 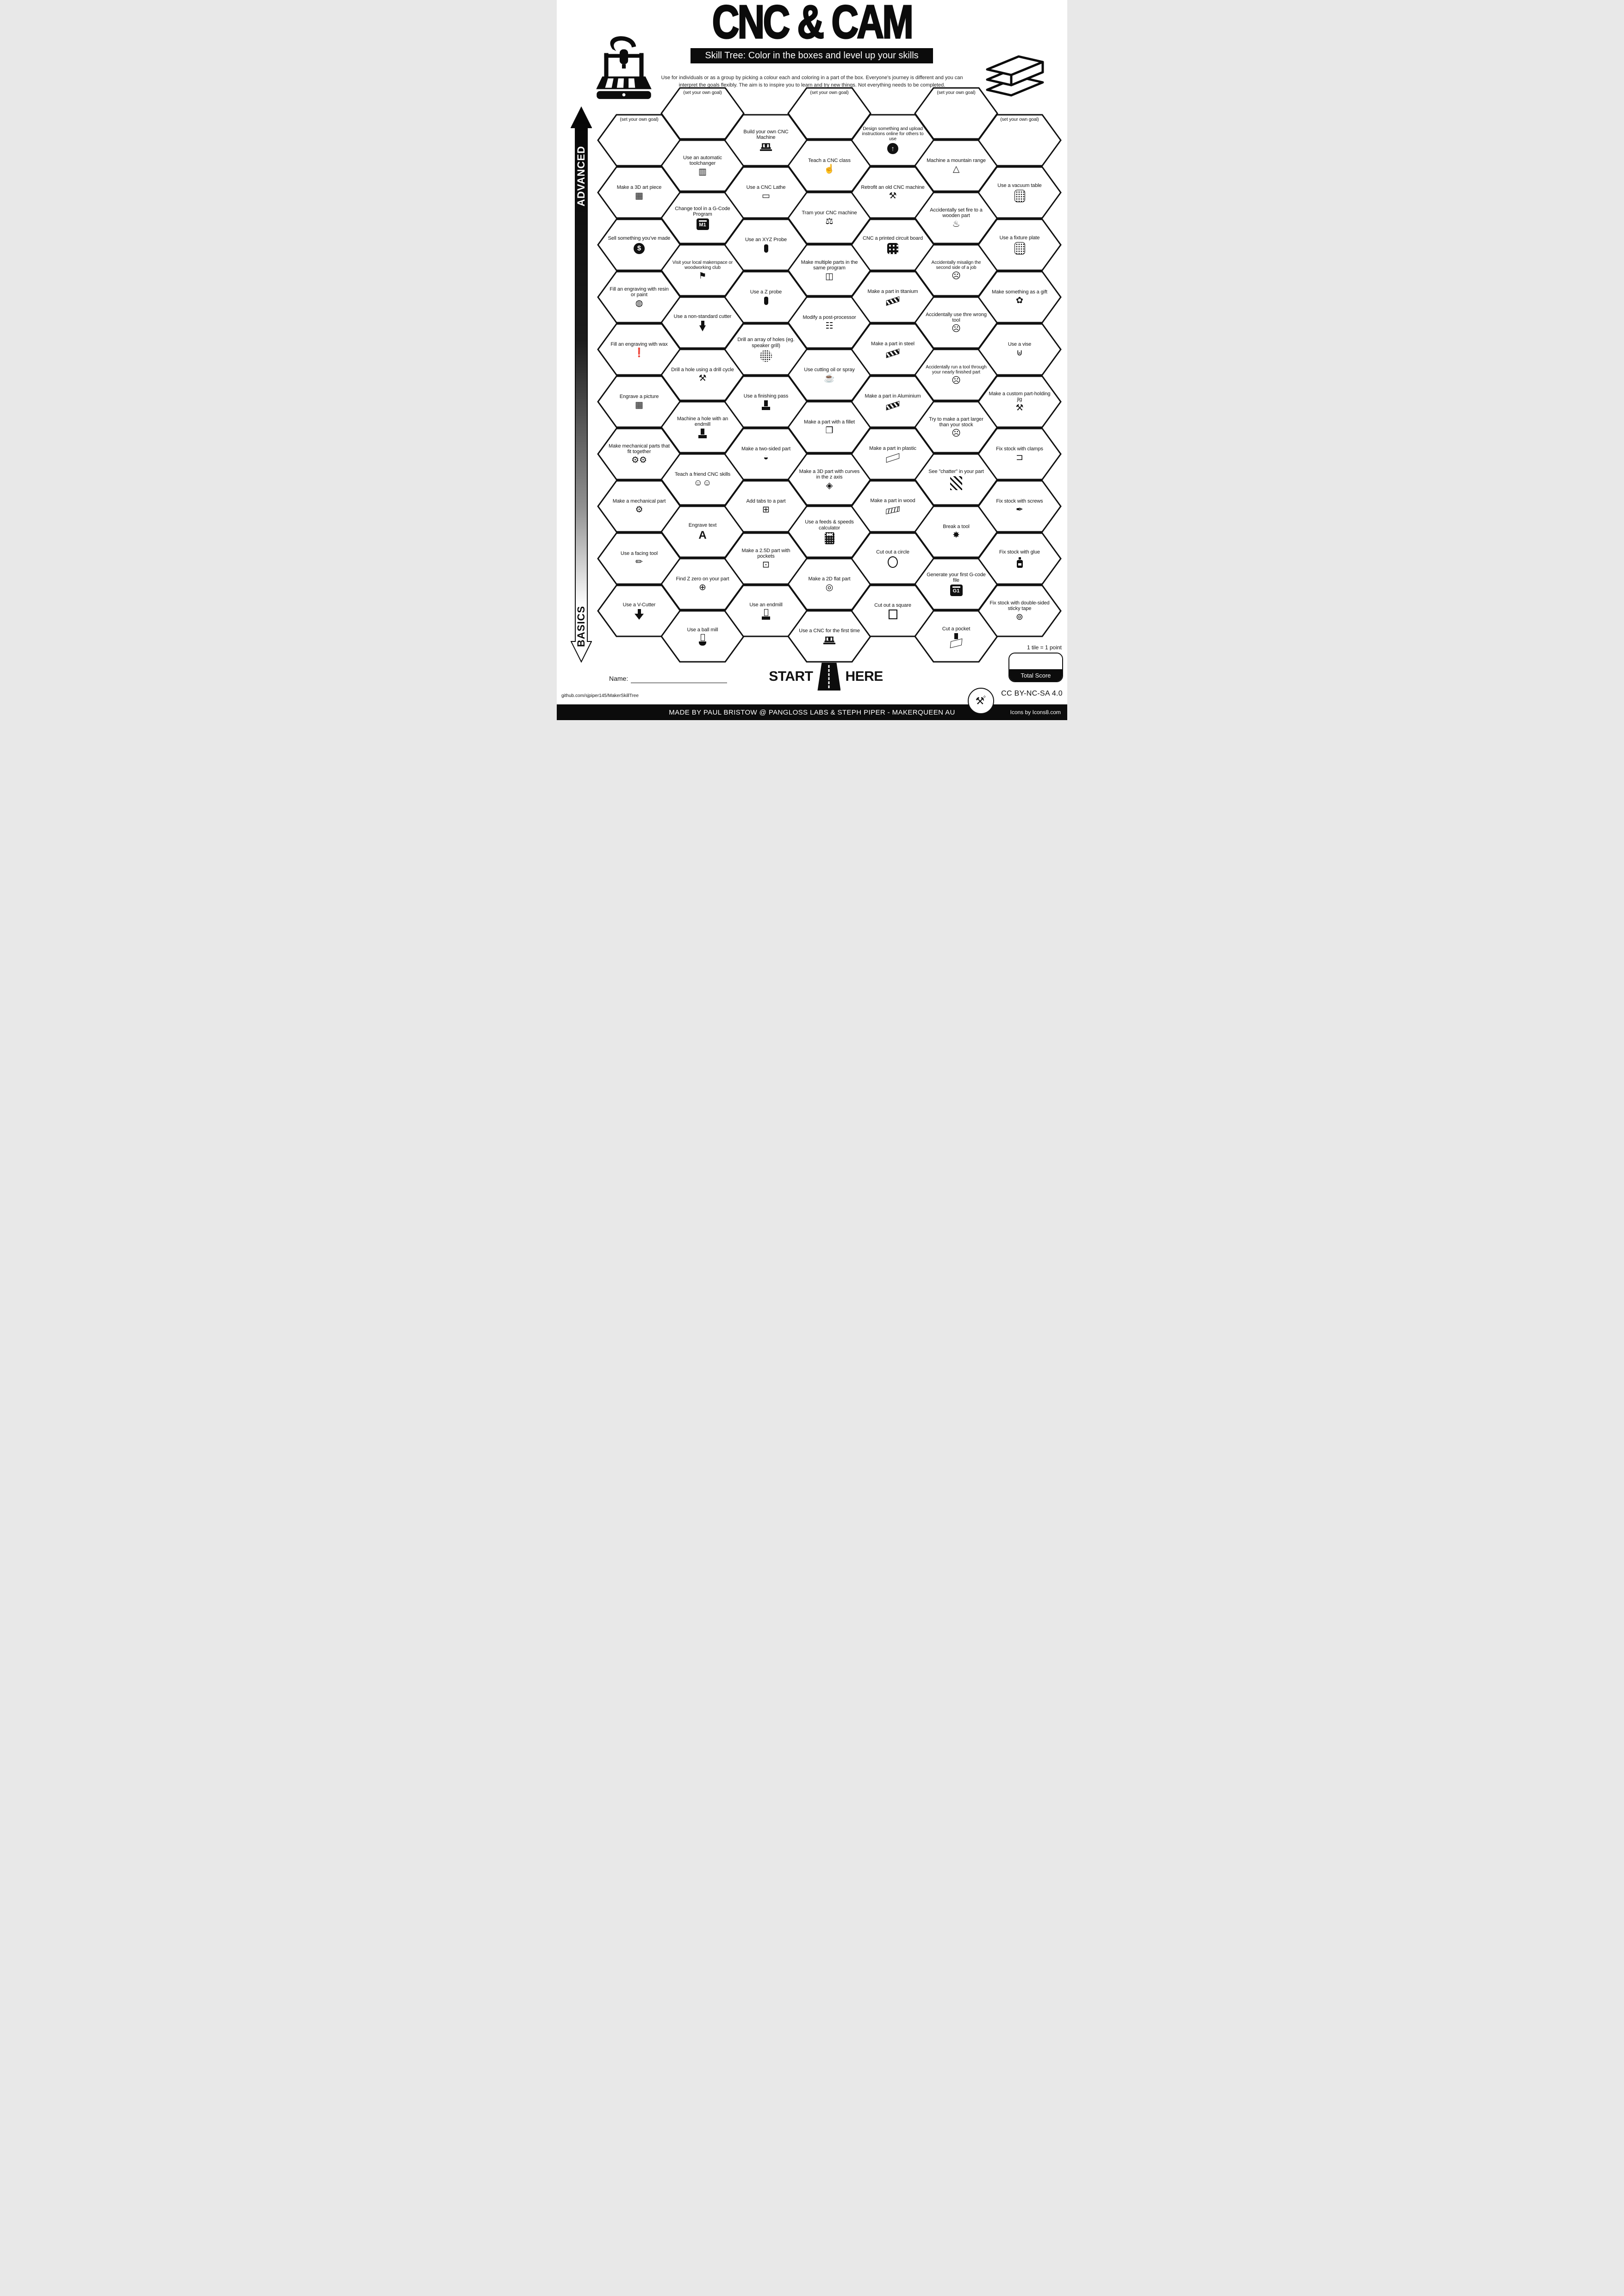 What do you see at coordinates (766, 140) in the screenshot?
I see `skill-tile: Build your own CNC Machine` at bounding box center [766, 140].